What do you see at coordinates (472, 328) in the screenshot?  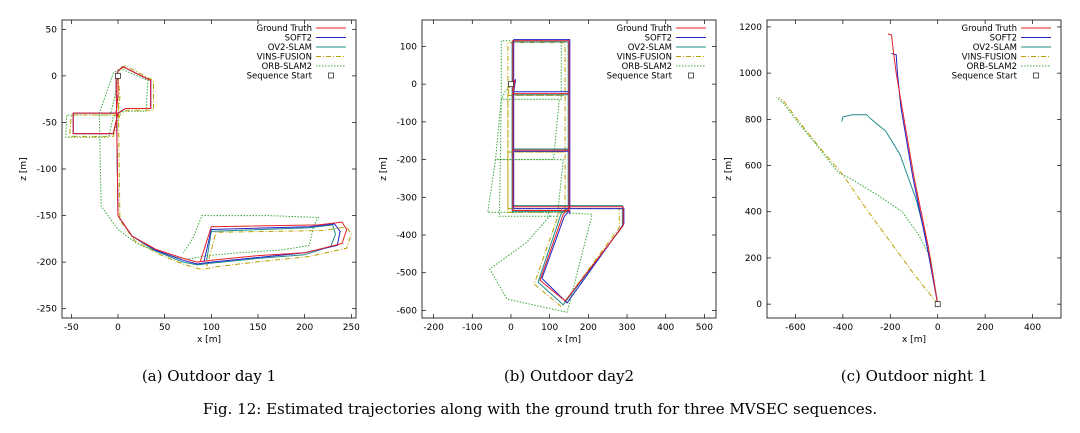 I see `x-tick-label: -100` at bounding box center [472, 328].